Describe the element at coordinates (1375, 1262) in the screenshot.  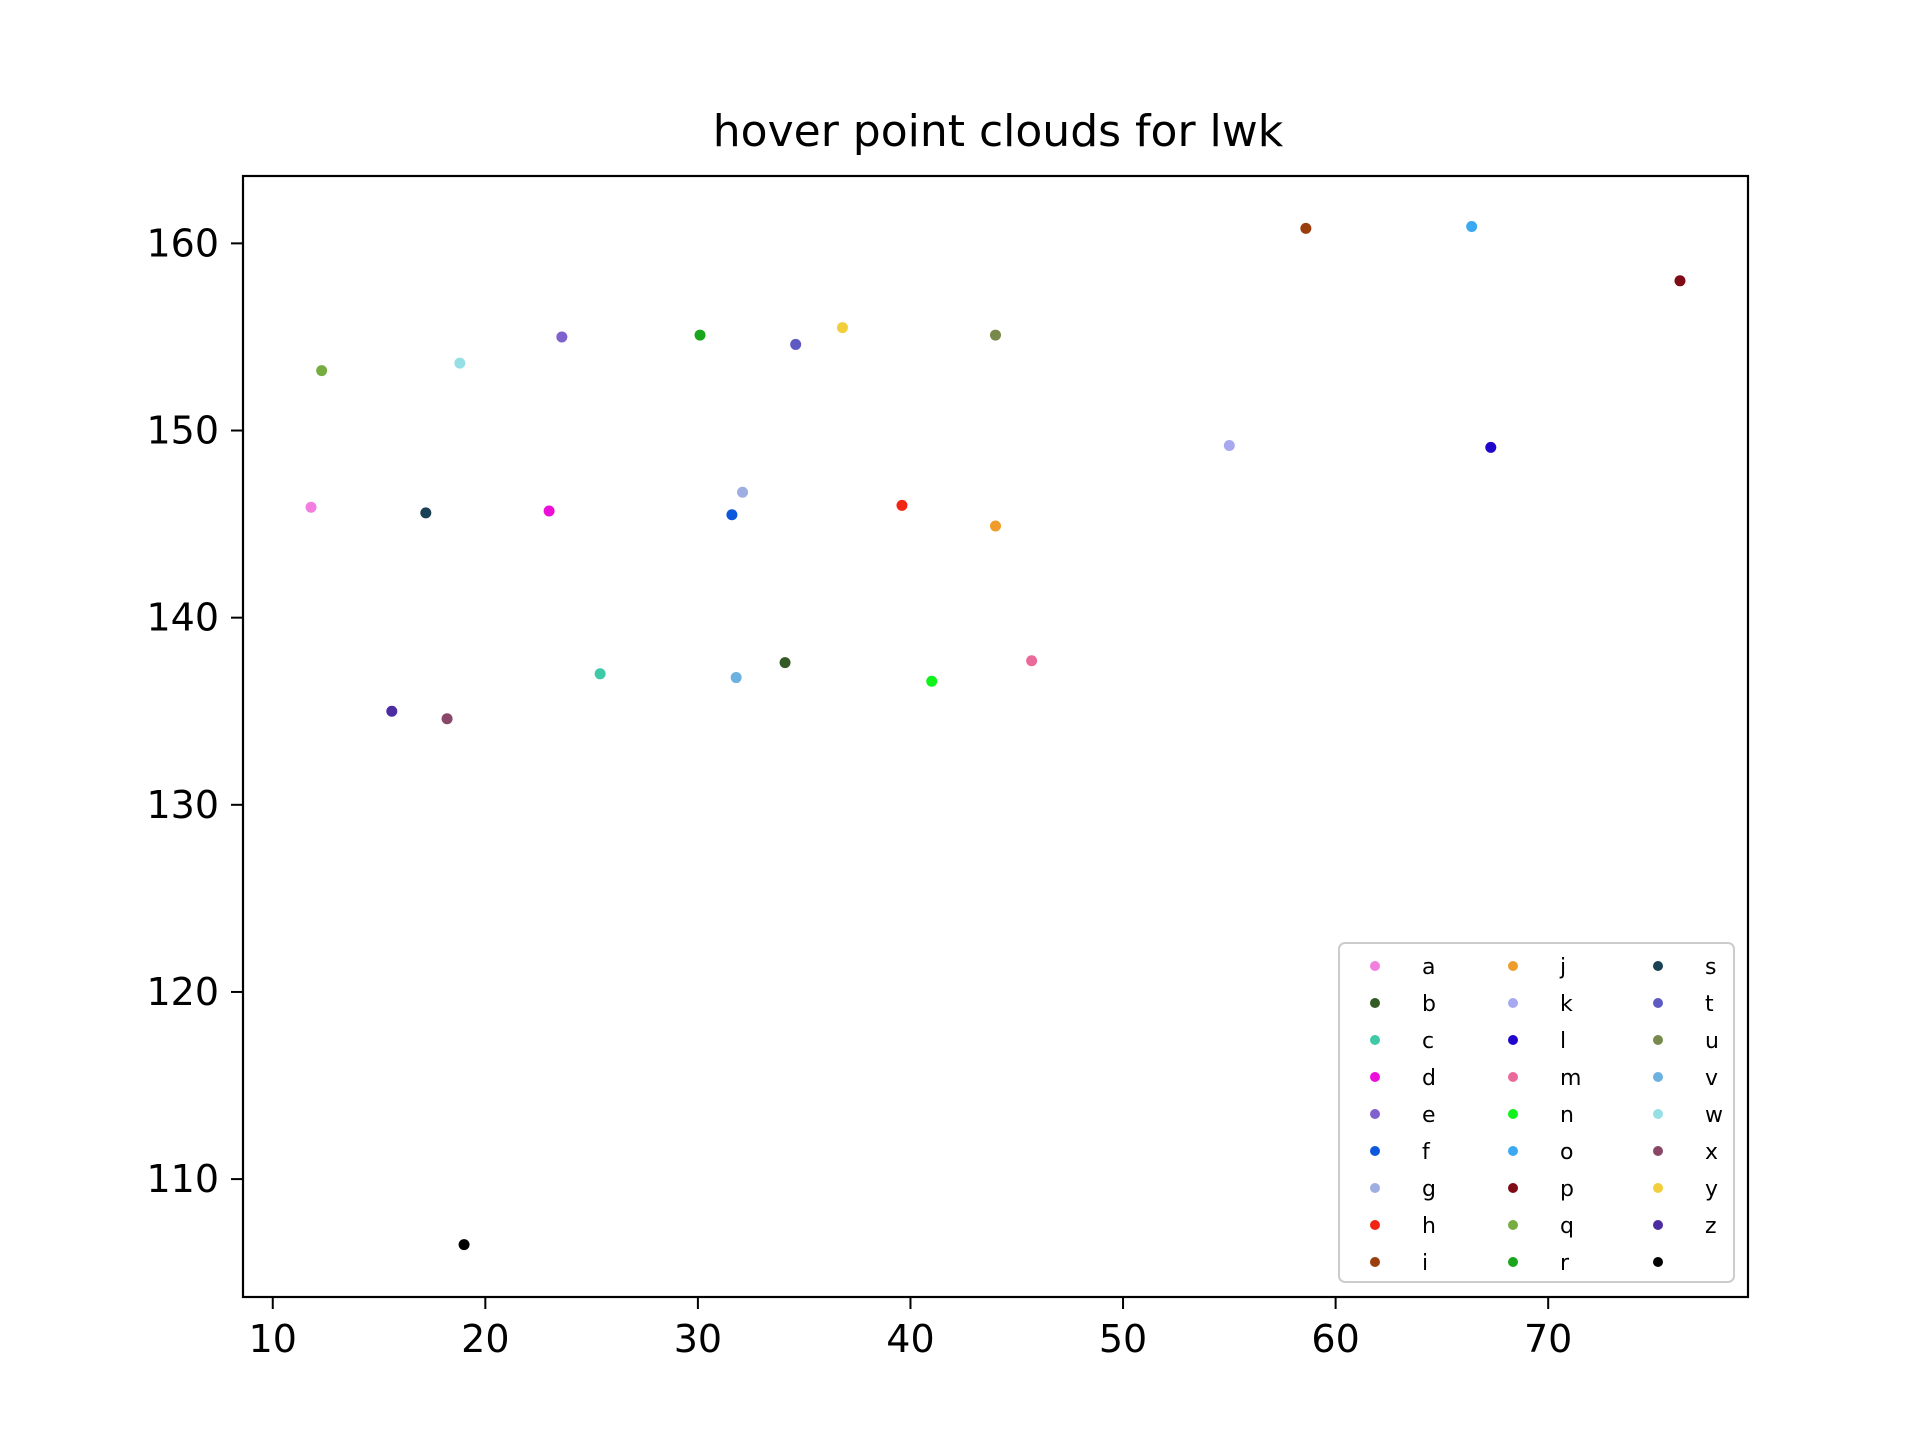
I see `legend-marker-i` at that location.